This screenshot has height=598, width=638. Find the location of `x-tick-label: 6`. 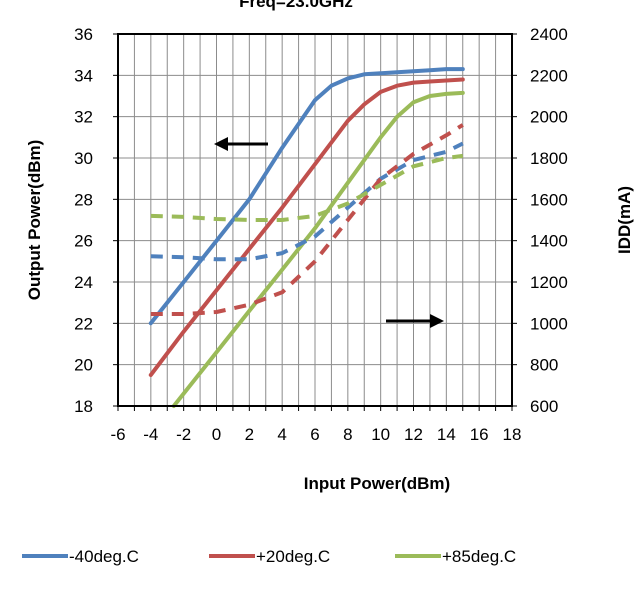

x-tick-label: 6 is located at coordinates (314, 434).